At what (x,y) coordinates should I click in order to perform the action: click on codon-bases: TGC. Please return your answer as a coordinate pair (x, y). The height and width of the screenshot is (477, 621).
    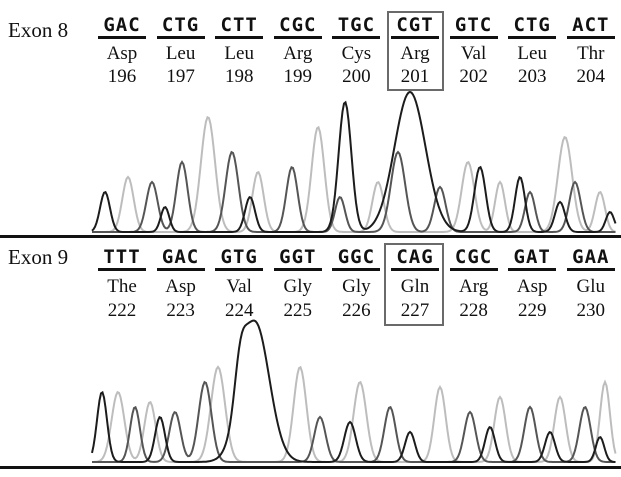
    Looking at the image, I should click on (356, 25).